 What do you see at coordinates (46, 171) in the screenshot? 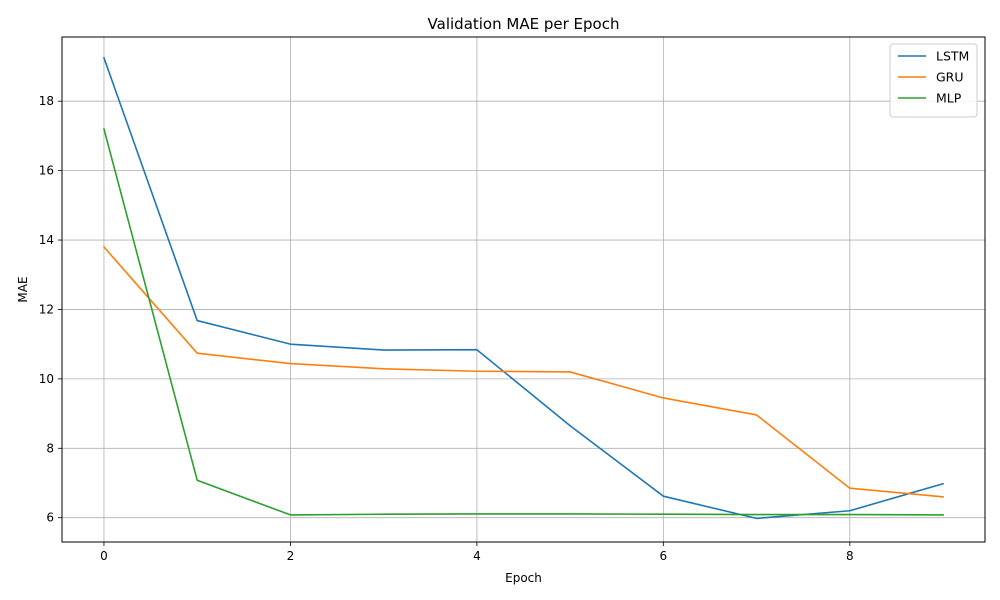
I see `y-tick-label: 16` at bounding box center [46, 171].